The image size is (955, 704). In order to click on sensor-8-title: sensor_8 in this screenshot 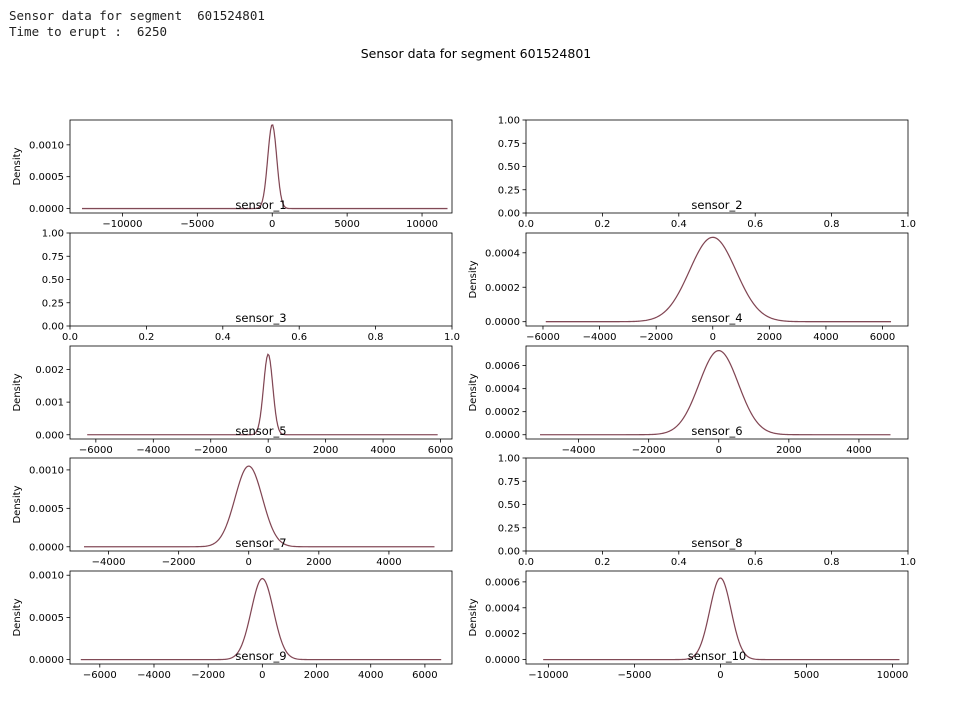, I will do `click(716, 543)`.